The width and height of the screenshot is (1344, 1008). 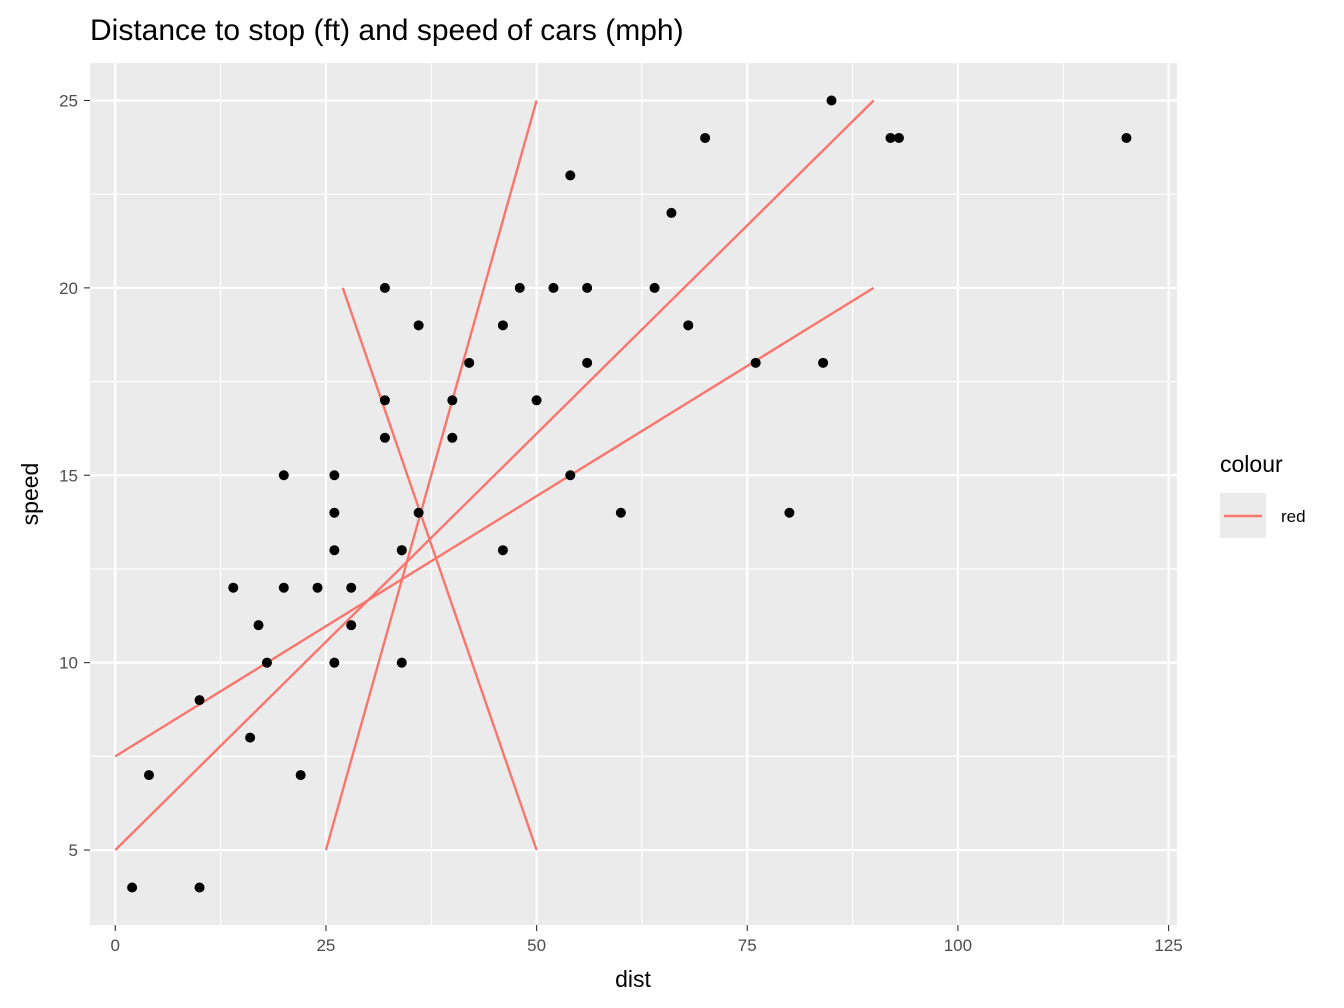 What do you see at coordinates (68, 288) in the screenshot?
I see `y-tick-label: 20` at bounding box center [68, 288].